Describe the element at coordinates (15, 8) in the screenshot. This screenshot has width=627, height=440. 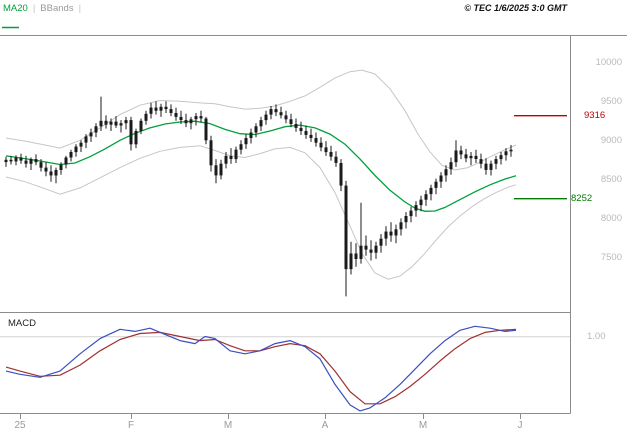
I see `legend-ma20: MA20` at that location.